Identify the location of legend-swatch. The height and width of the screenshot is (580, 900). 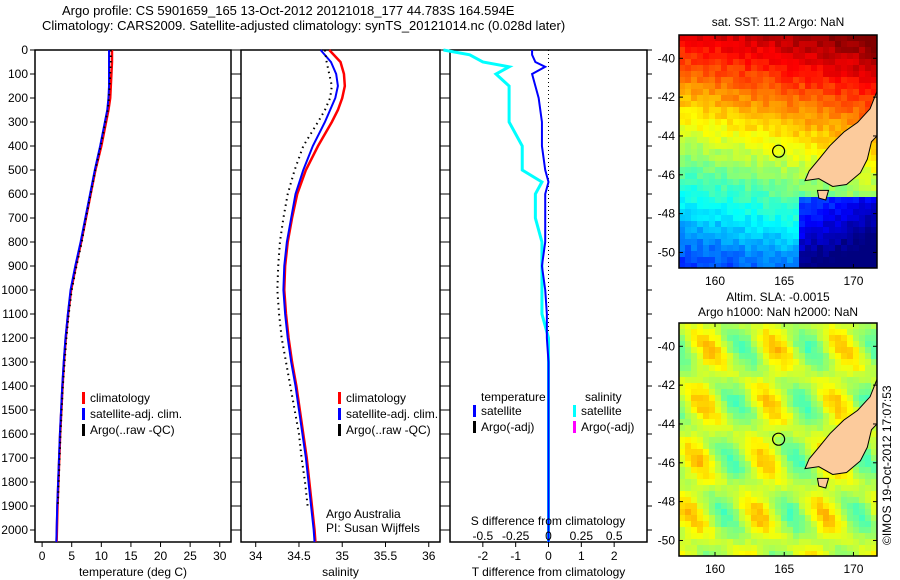
(83, 430).